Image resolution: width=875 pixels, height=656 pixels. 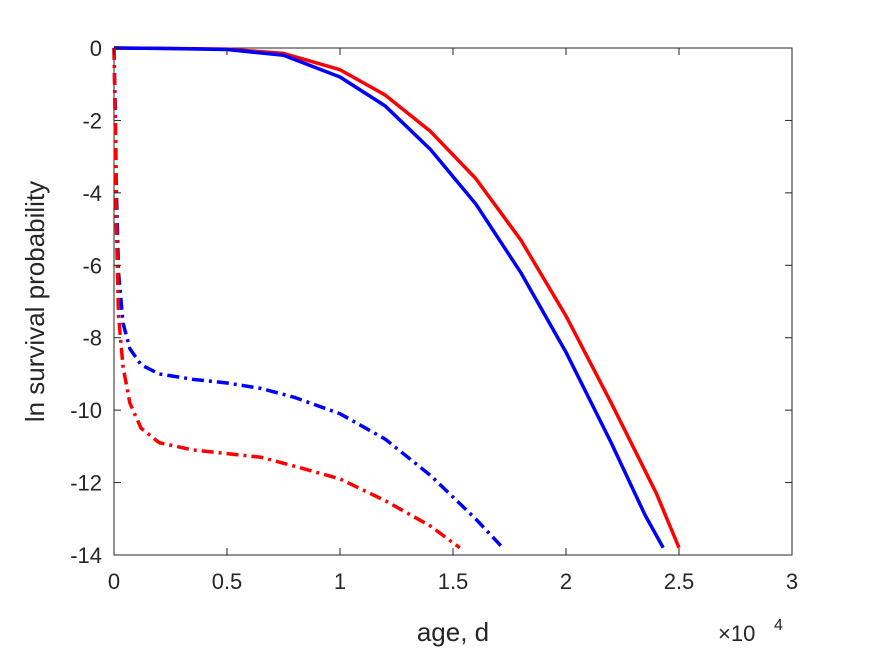 I want to click on y-tick-label: -8, so click(x=92, y=338).